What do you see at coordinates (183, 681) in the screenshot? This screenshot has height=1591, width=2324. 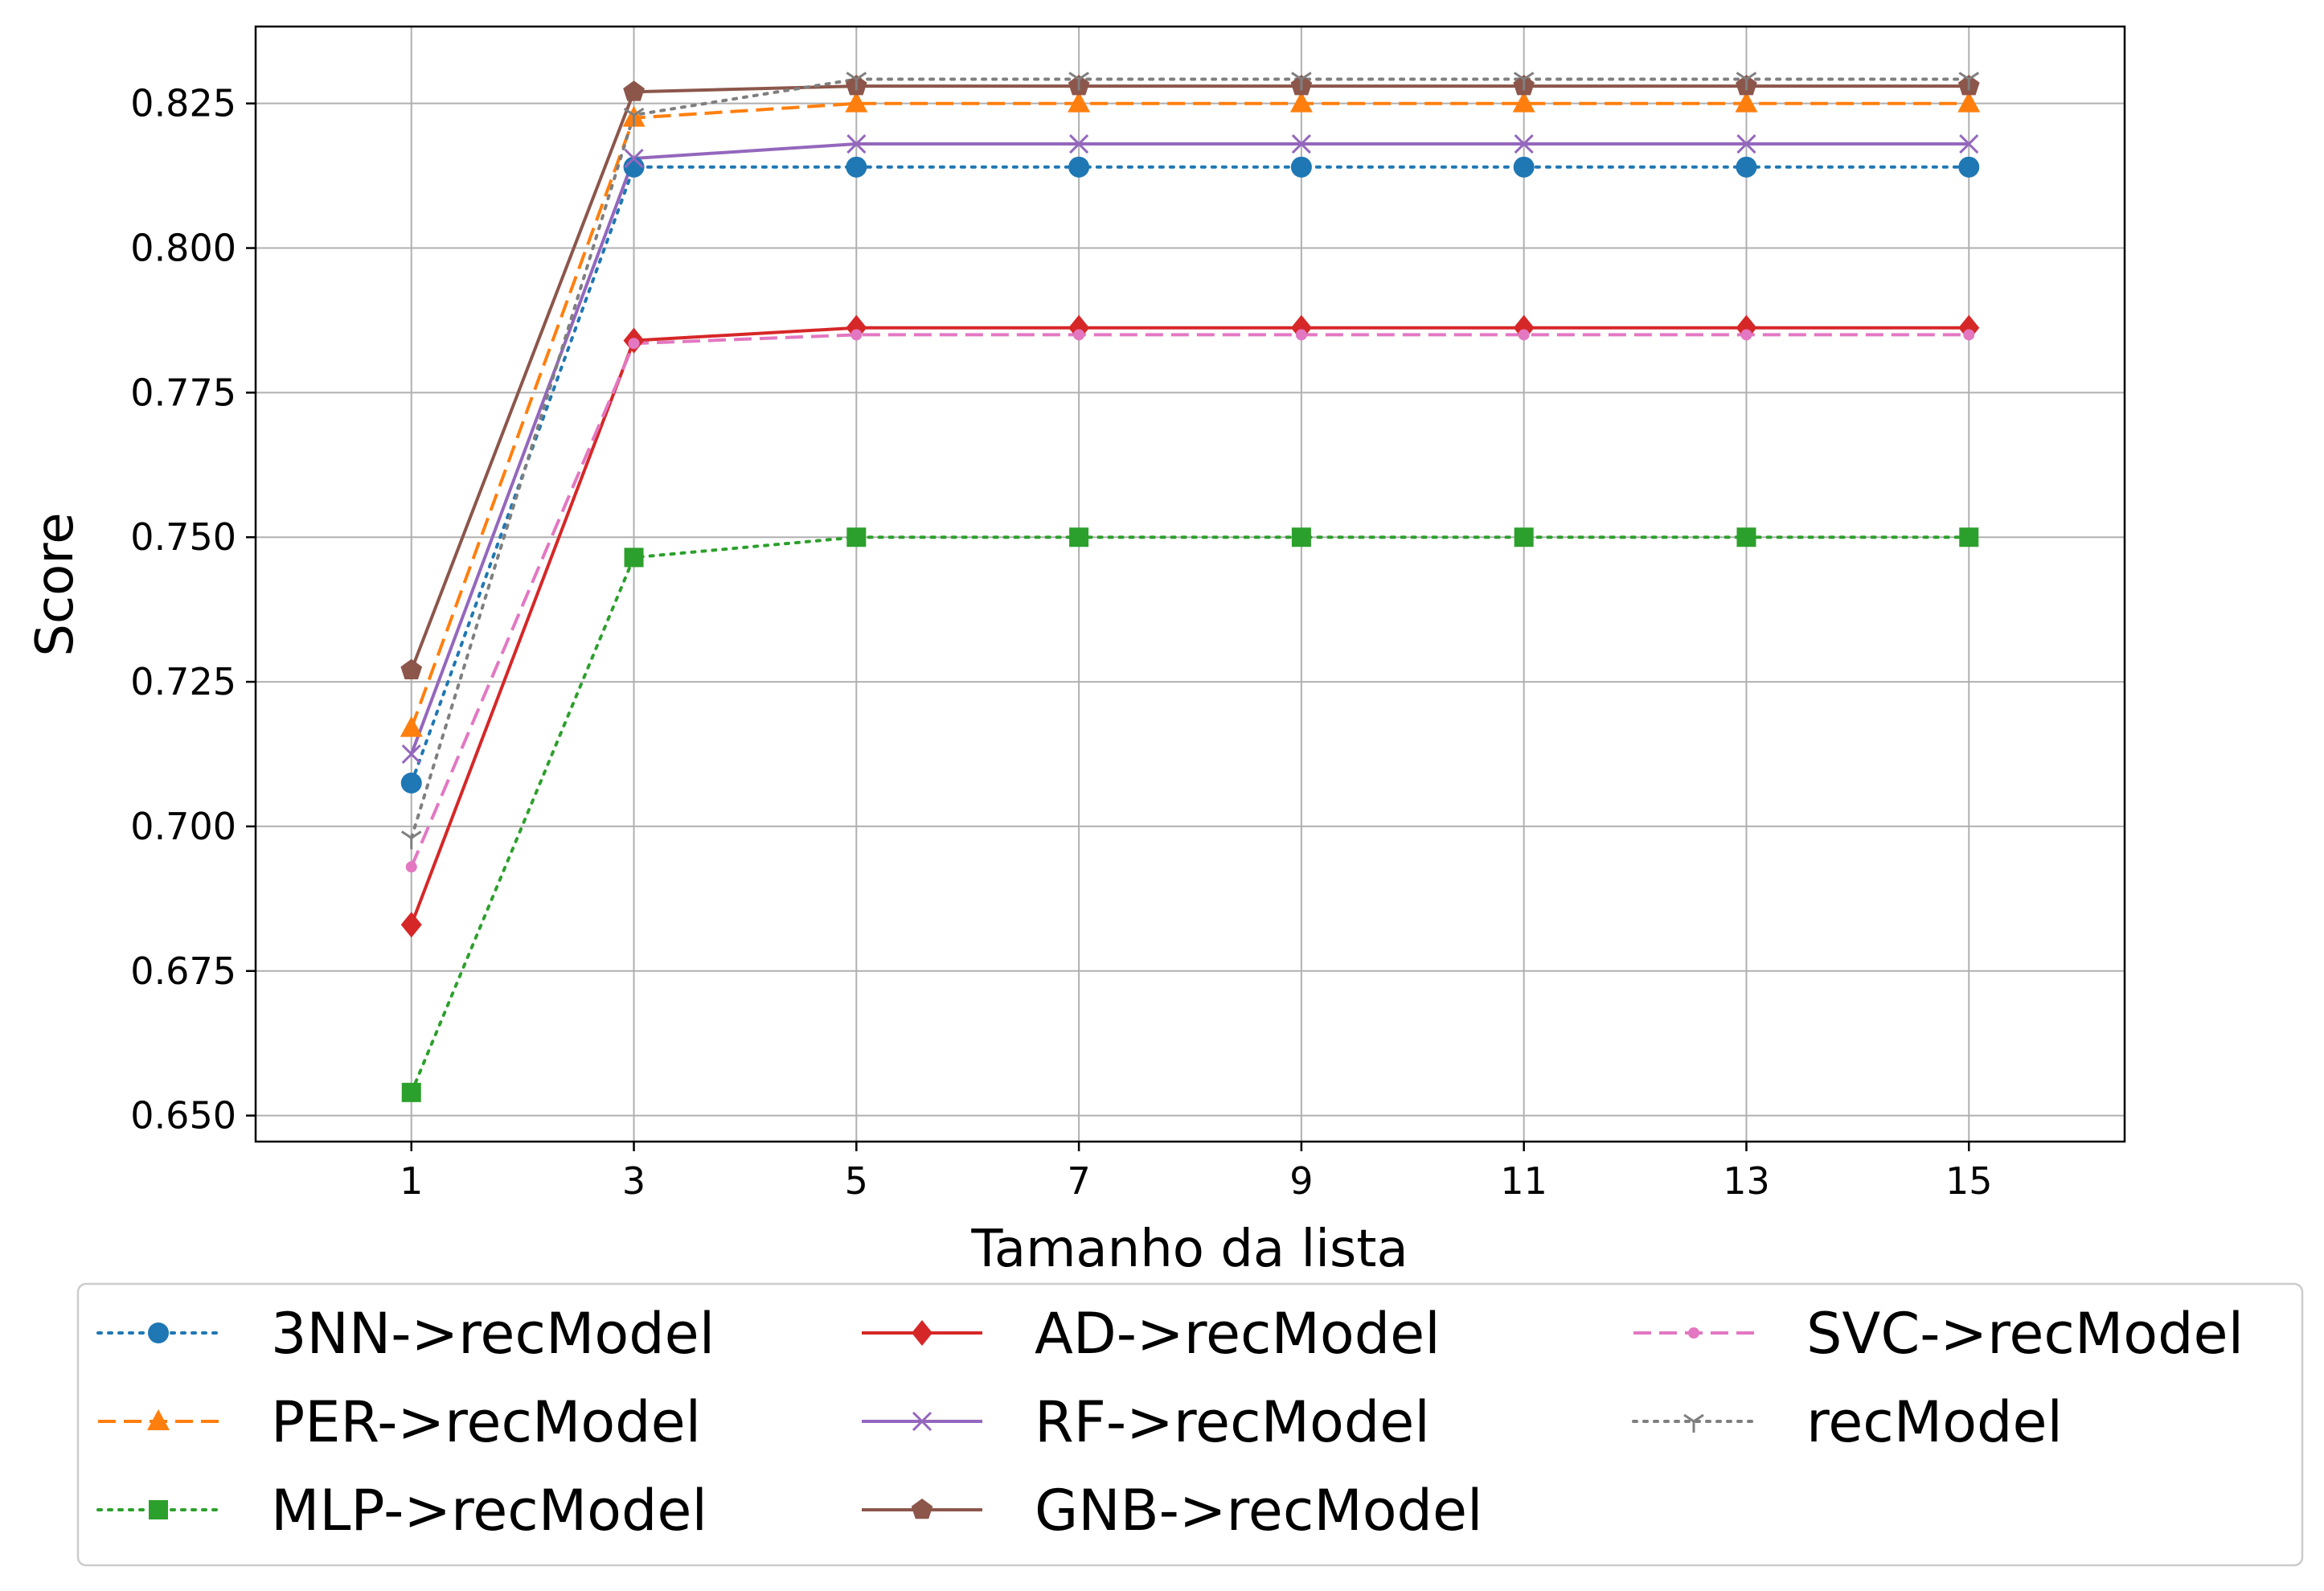 I see `y-tick-label: 0.725` at bounding box center [183, 681].